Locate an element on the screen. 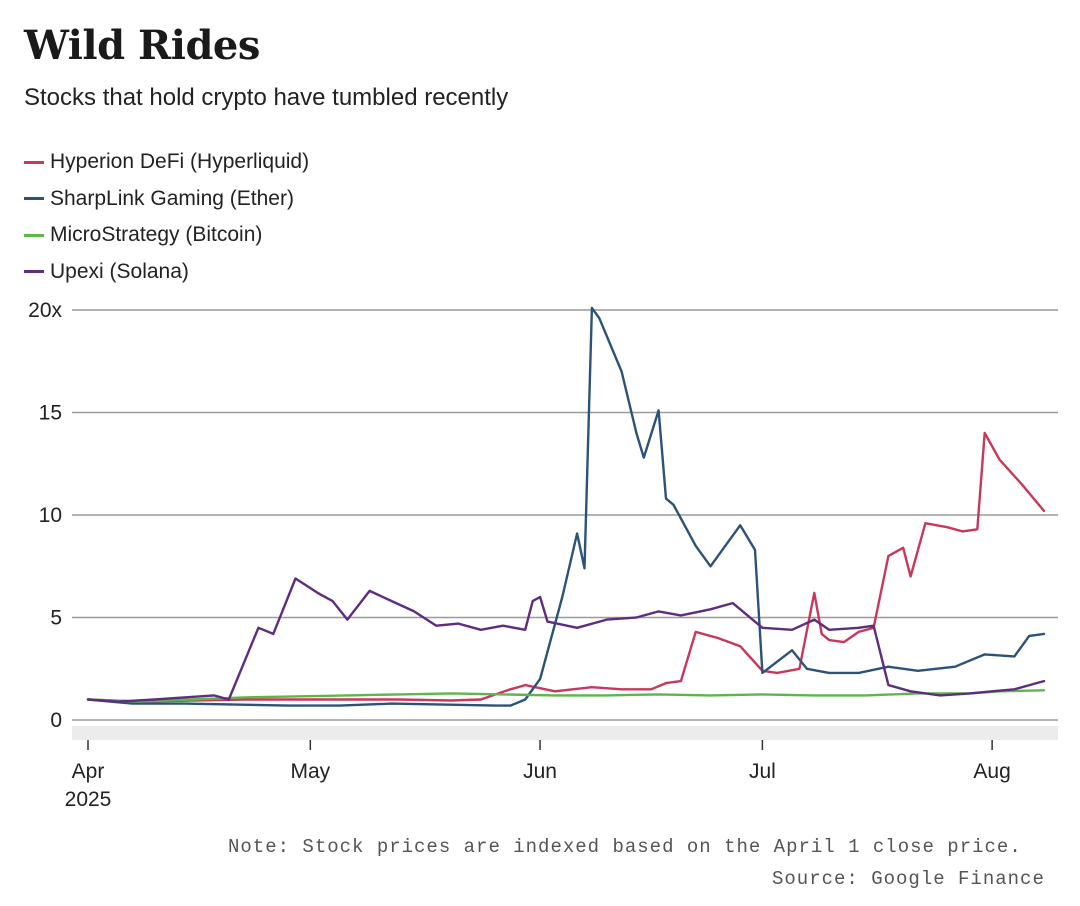 This screenshot has width=1080, height=906. y-axis-labels: 0 5 10 15 20x is located at coordinates (45, 515).